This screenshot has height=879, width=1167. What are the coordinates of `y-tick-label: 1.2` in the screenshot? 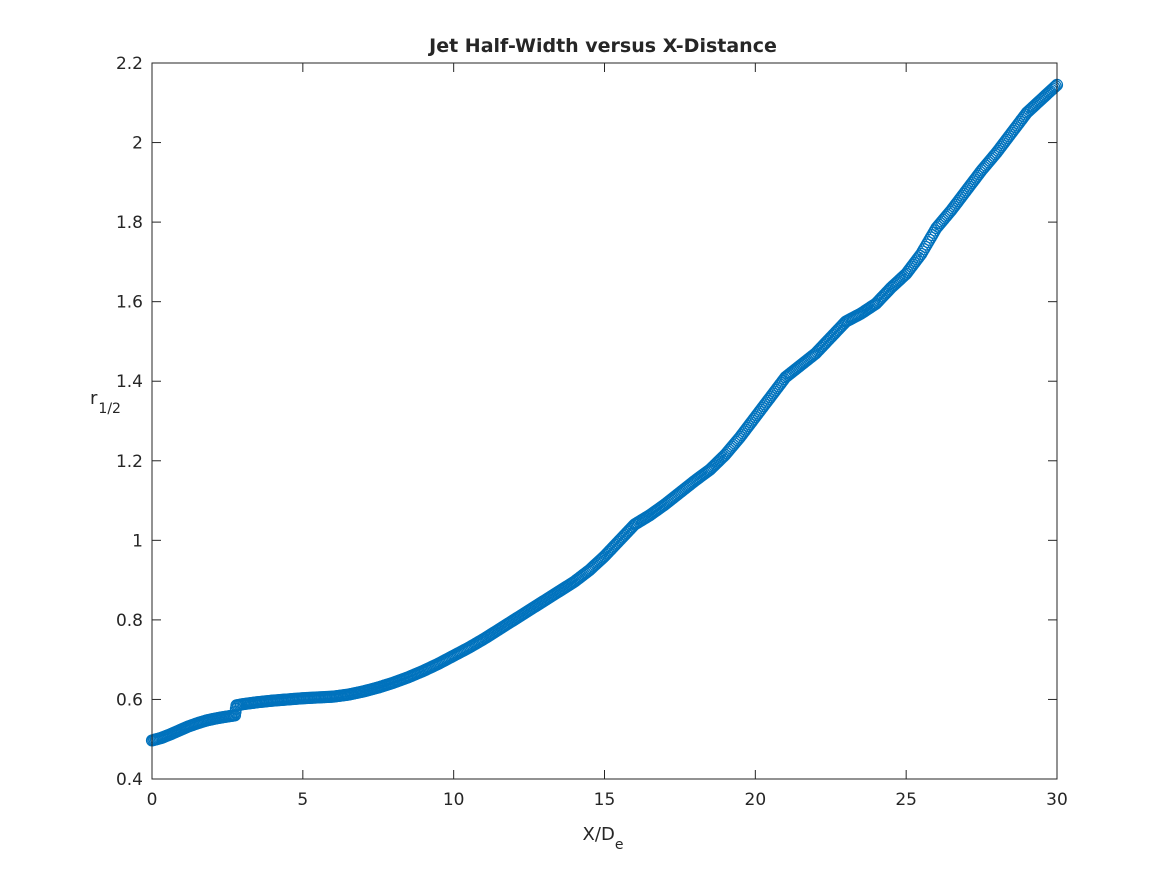 It's located at (129, 462).